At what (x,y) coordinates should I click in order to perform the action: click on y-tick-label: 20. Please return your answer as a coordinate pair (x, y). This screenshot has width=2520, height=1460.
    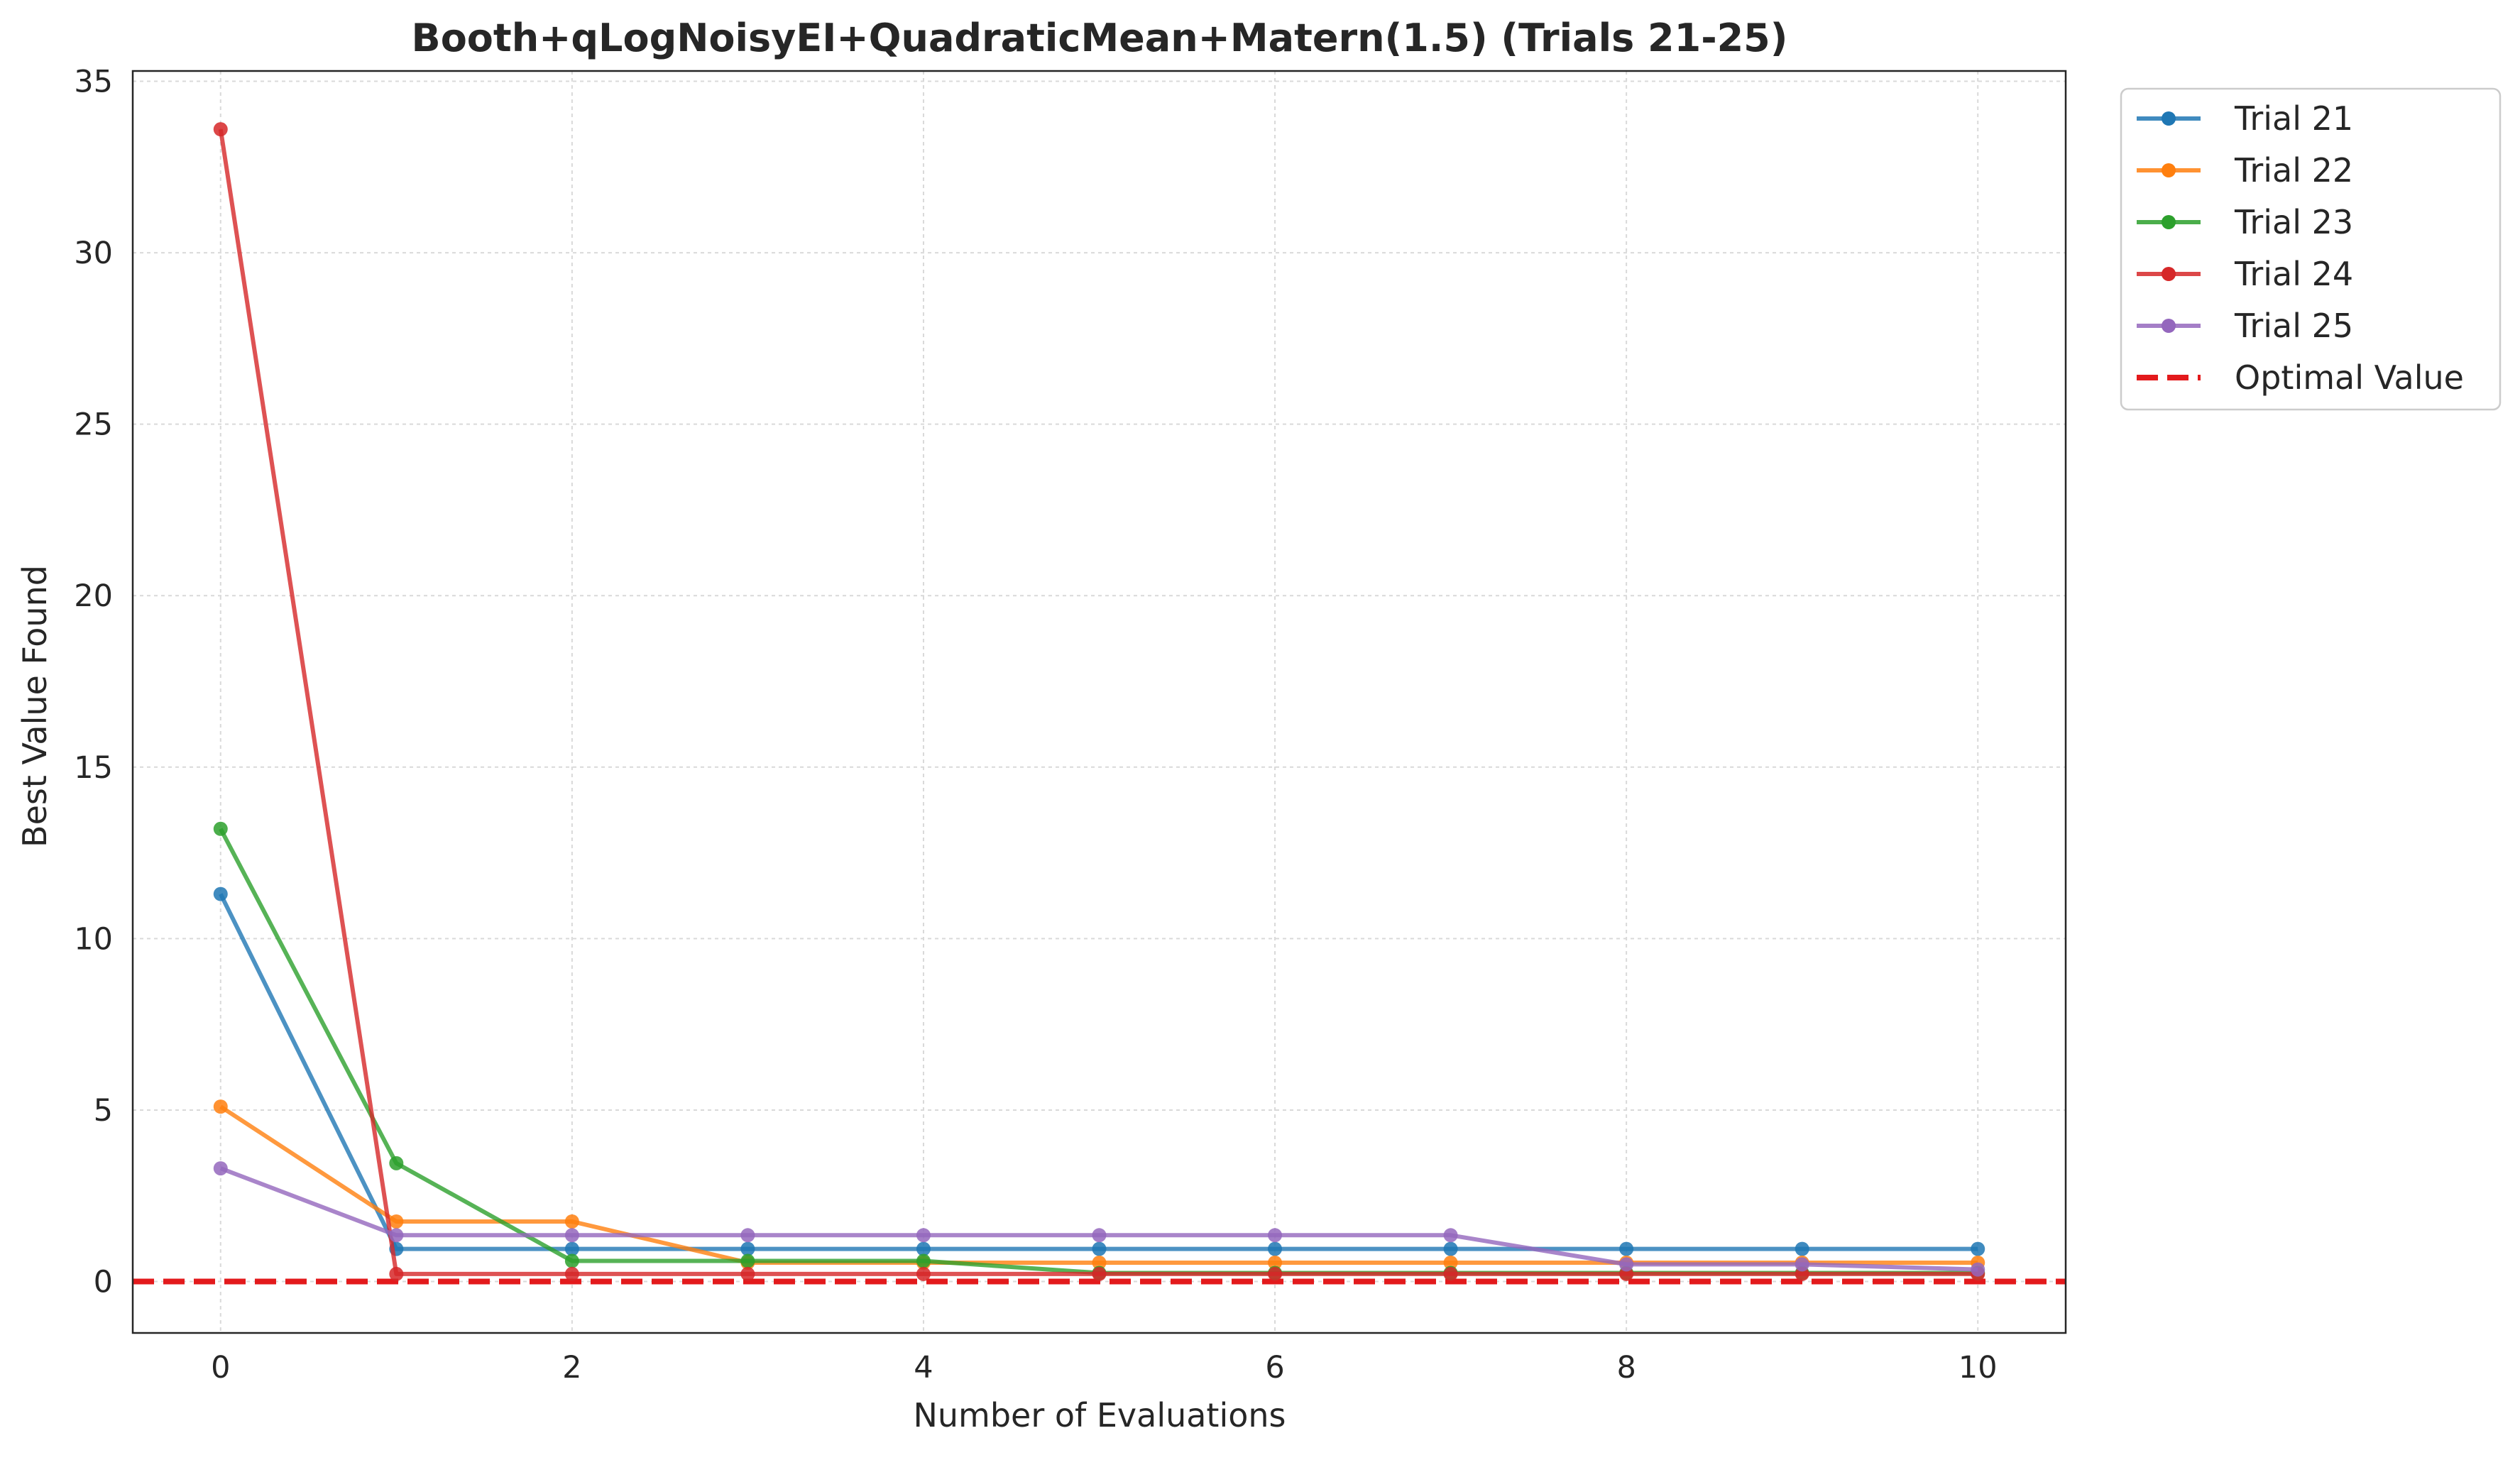
    Looking at the image, I should click on (94, 596).